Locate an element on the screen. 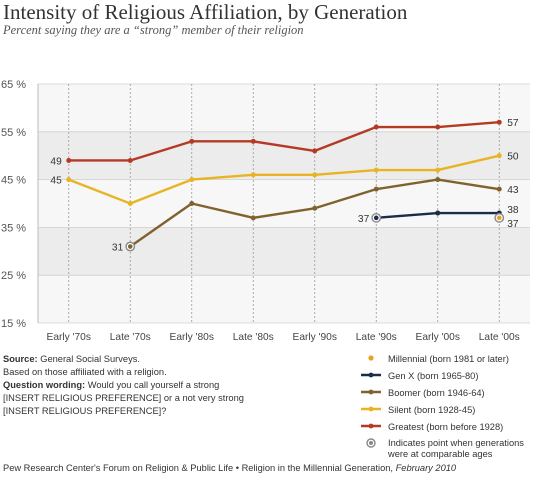 The image size is (540, 485). legend-label-silent: Silent (born 1928-45) is located at coordinates (432, 410).